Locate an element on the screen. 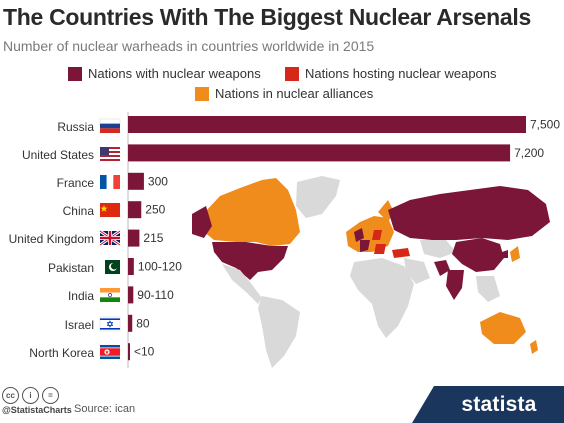  legend-label-hosting: Nations hosting nuclear weapons is located at coordinates (401, 73).